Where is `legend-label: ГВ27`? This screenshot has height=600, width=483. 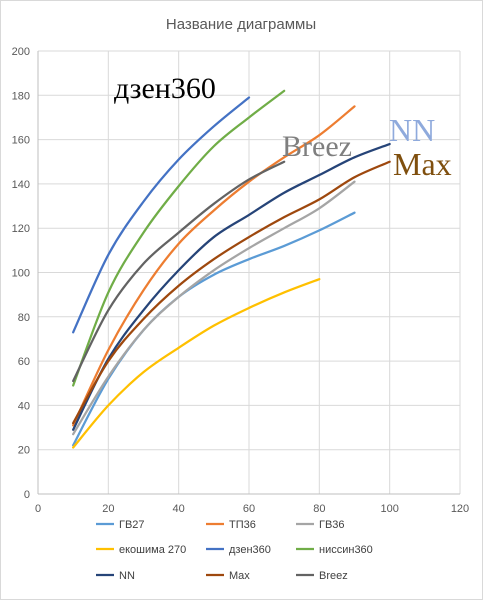 legend-label: ГВ27 is located at coordinates (132, 525).